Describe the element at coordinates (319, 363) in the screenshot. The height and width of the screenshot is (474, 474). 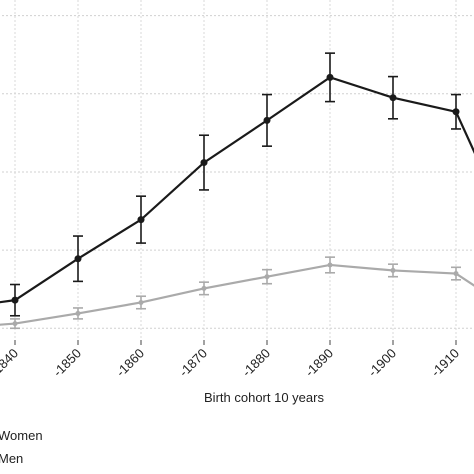
I see `x-tick-label: -1890` at that location.